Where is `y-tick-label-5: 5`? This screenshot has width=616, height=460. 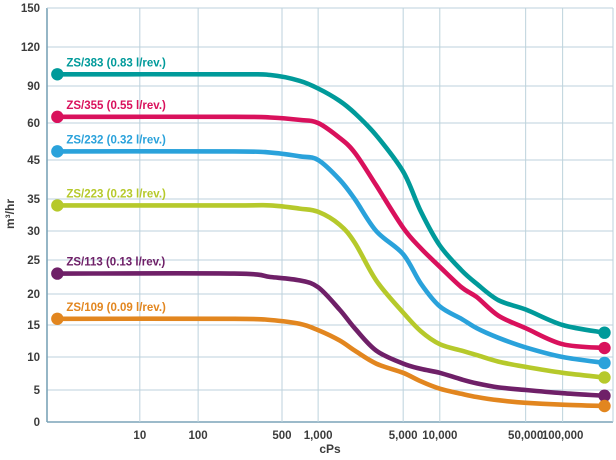 y-tick-label-5: 5 is located at coordinates (37, 391).